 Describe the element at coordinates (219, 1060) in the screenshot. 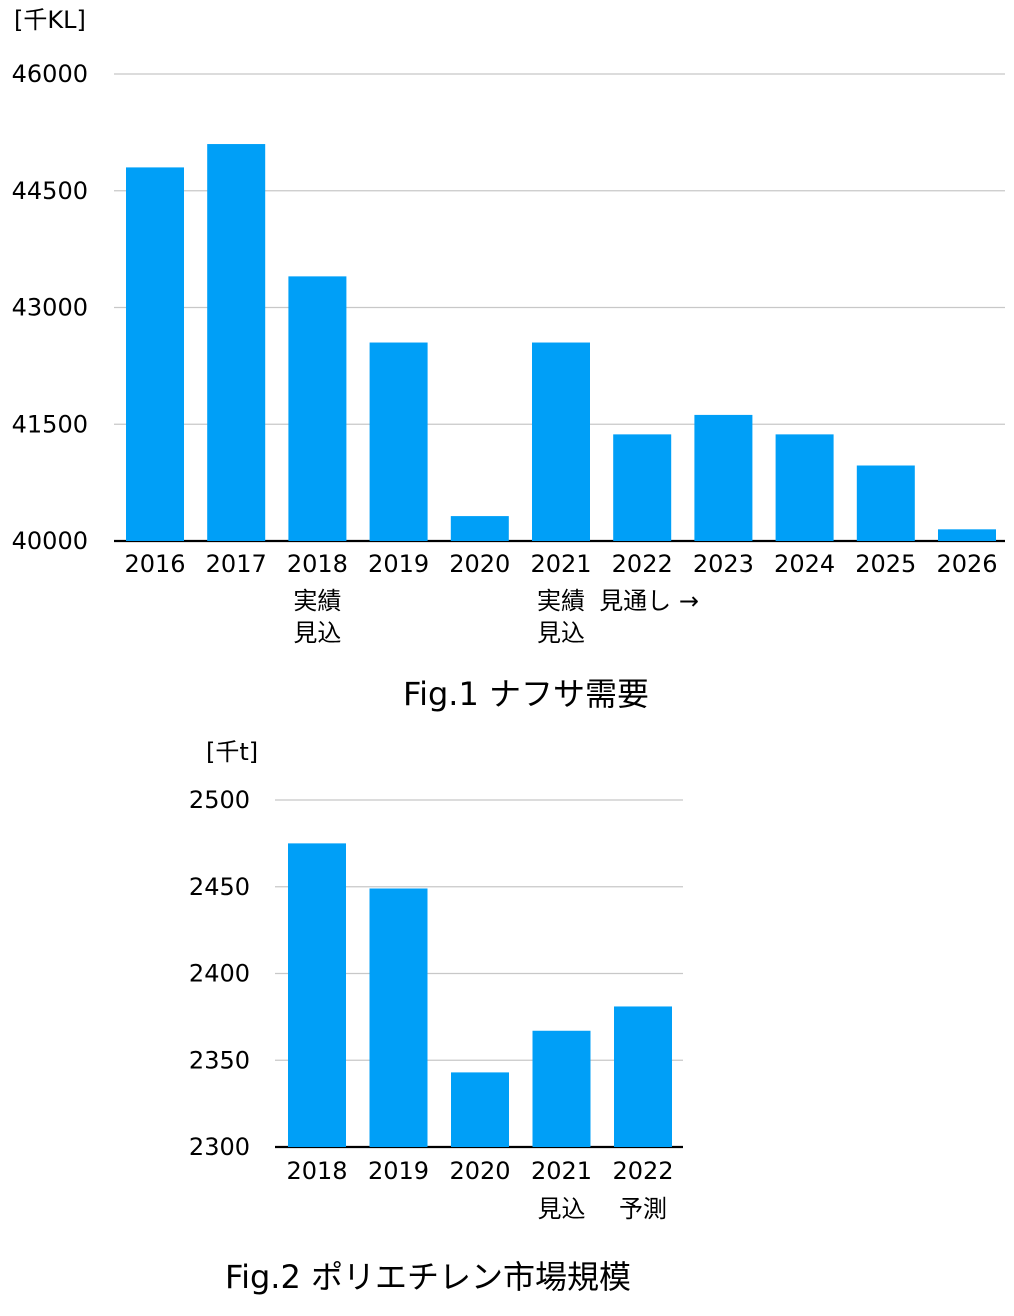

I see `y-tick-label: 2350` at that location.